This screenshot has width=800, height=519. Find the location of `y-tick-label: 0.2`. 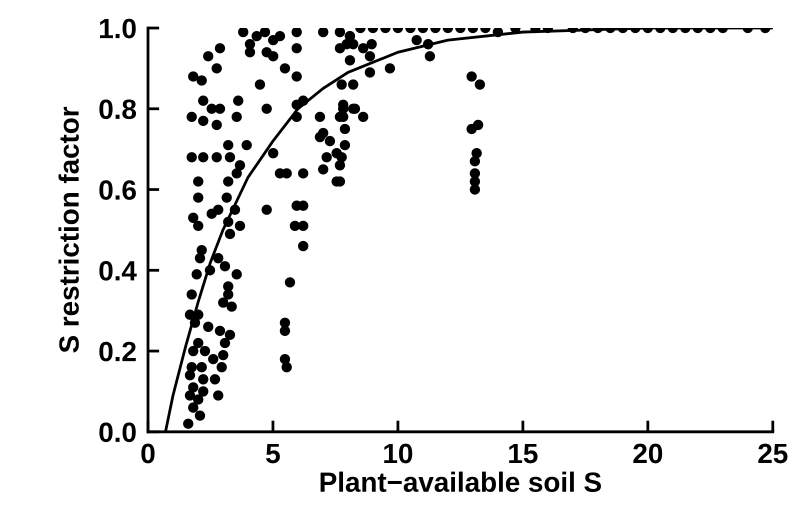

y-tick-label: 0.2 is located at coordinates (117, 352).